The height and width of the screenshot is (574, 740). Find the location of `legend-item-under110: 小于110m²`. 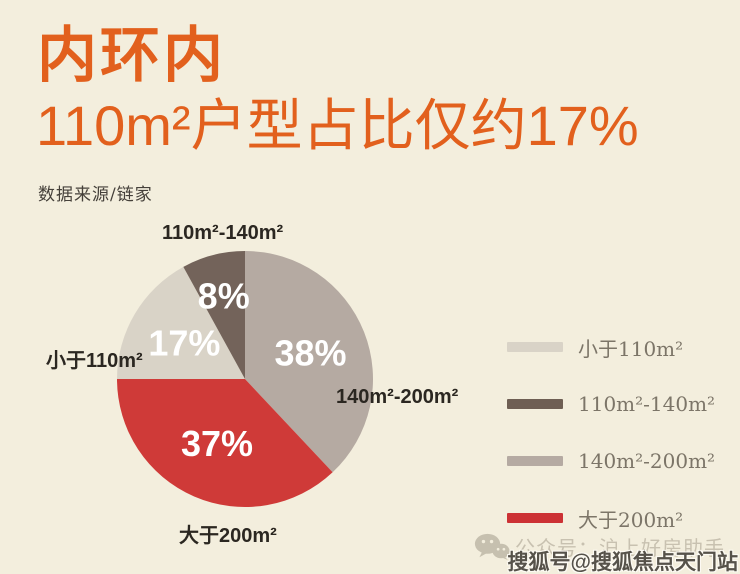

legend-item-under110: 小于110m² is located at coordinates (611, 348).